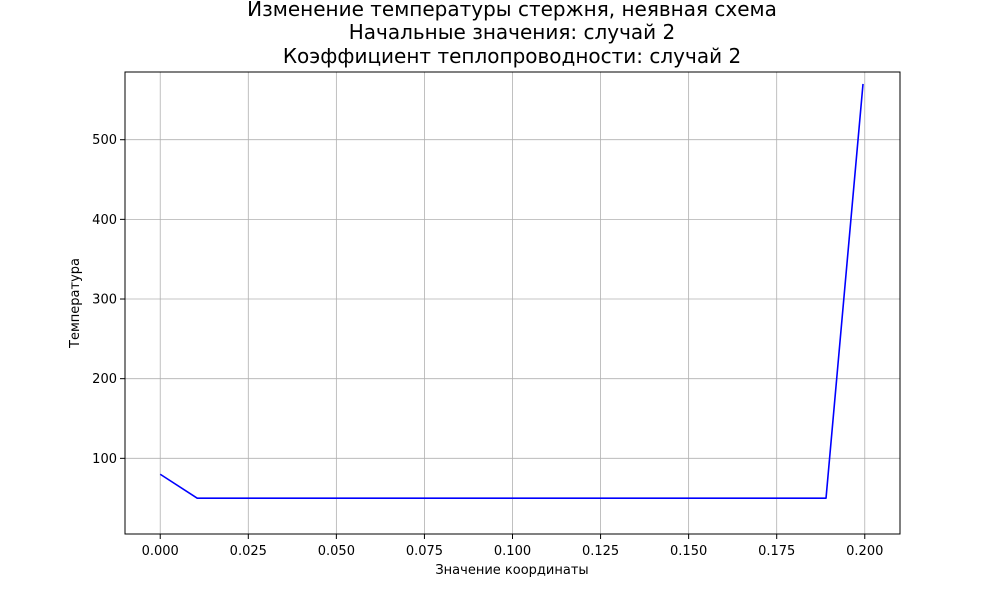  I want to click on x-tick-label: 0.100, so click(512, 551).